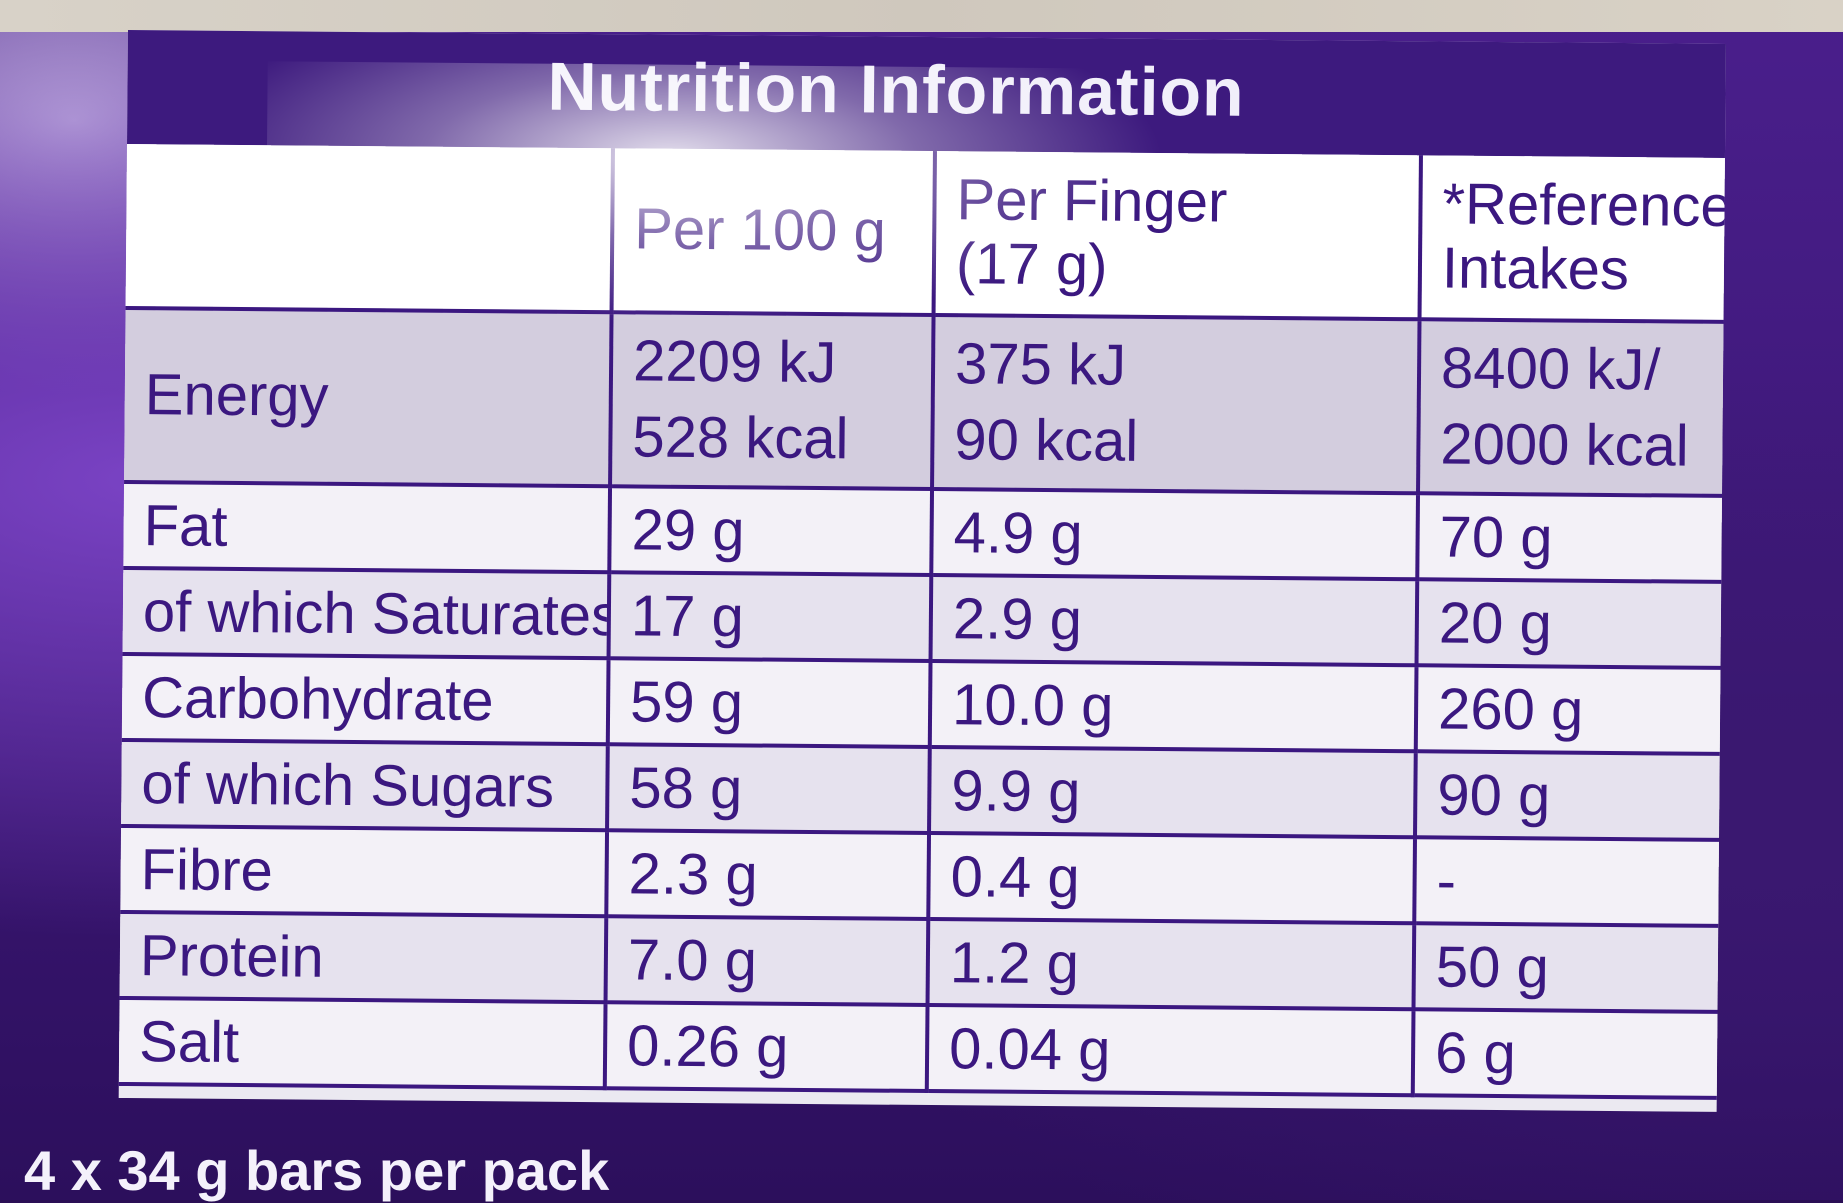 The height and width of the screenshot is (1203, 1843). Describe the element at coordinates (1565, 445) in the screenshot. I see `value-reference-kcal: 2000 kcal` at that location.